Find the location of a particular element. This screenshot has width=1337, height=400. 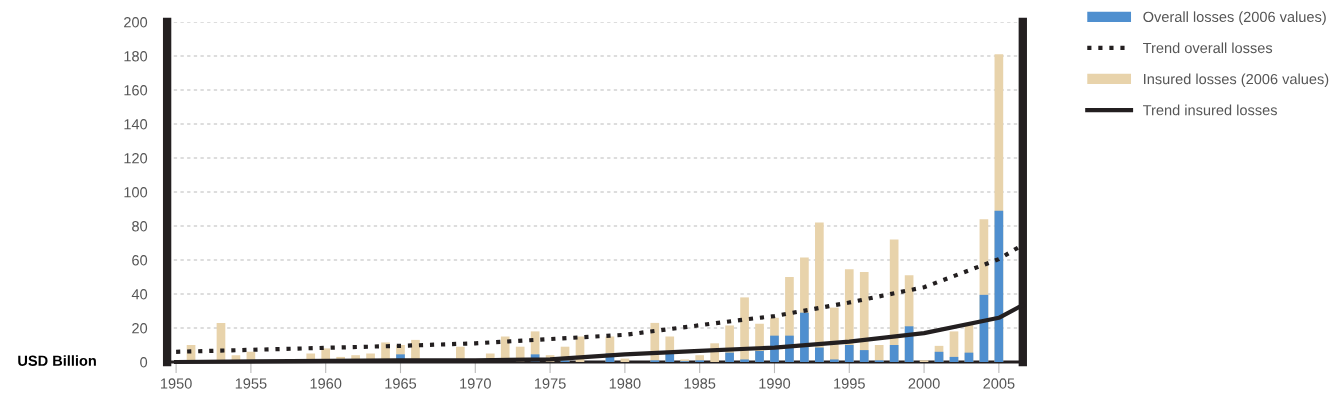

x-tick-label: 1955 is located at coordinates (251, 383).